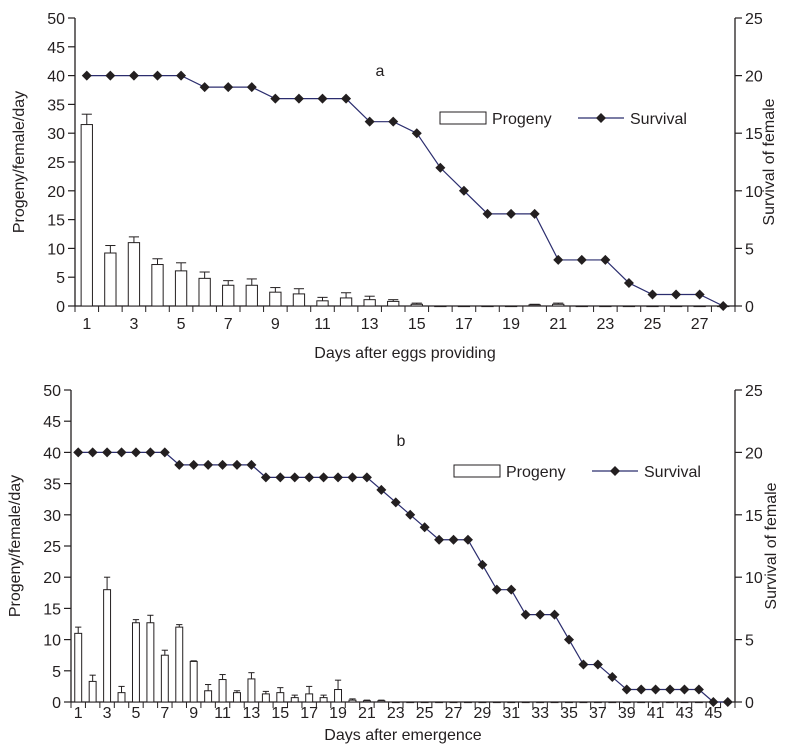 This screenshot has width=794, height=753. Describe the element at coordinates (605, 324) in the screenshot. I see `x-tick-label: 23` at that location.